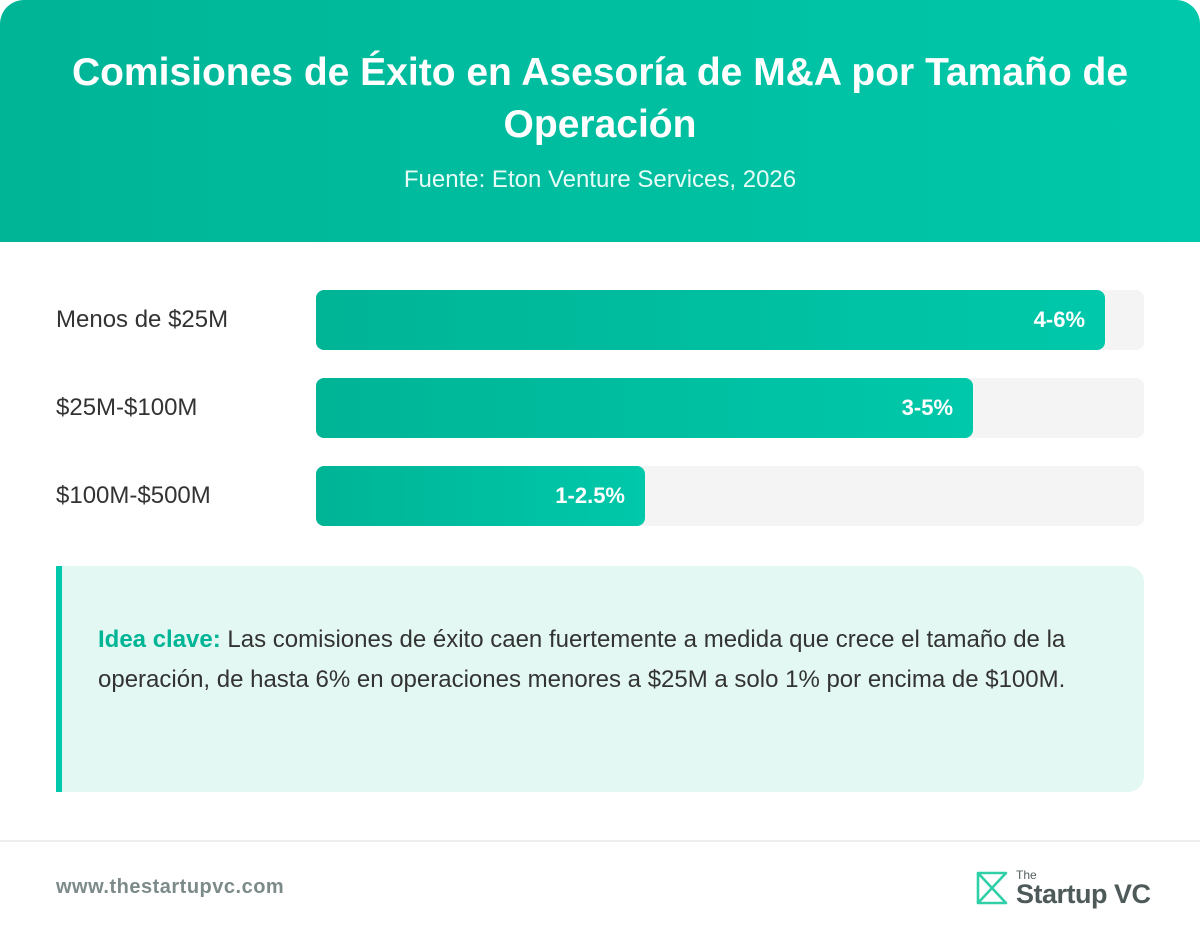 The height and width of the screenshot is (940, 1200). Describe the element at coordinates (1026, 875) in the screenshot. I see `logo-the-text: The` at that location.